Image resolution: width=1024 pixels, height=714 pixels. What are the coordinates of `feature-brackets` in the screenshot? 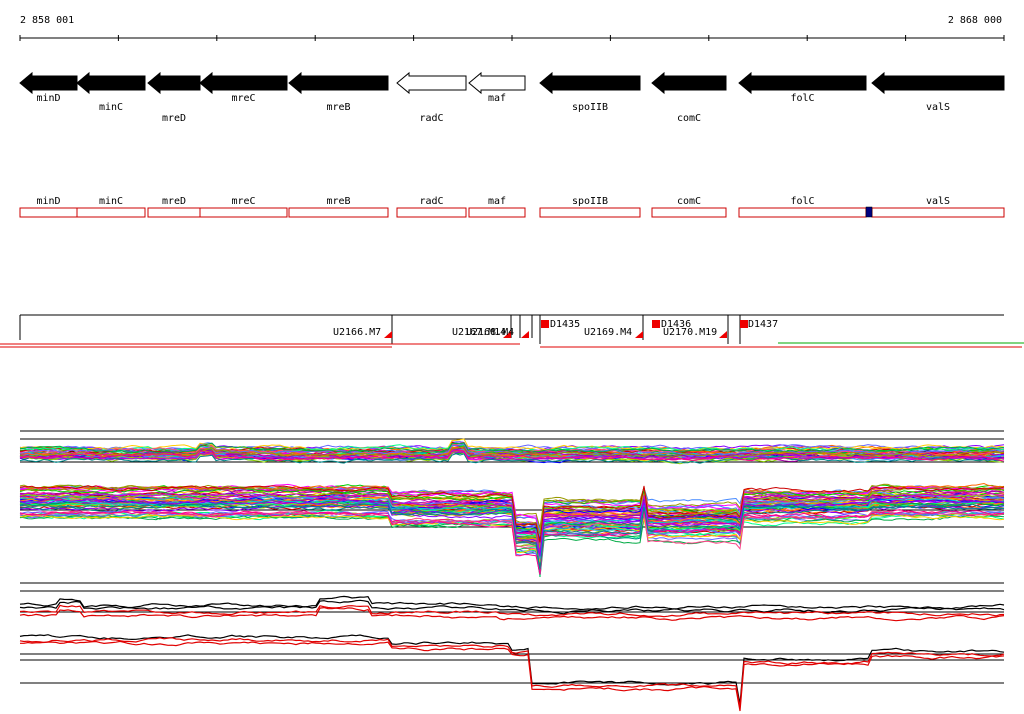 It's located at (566, 329).